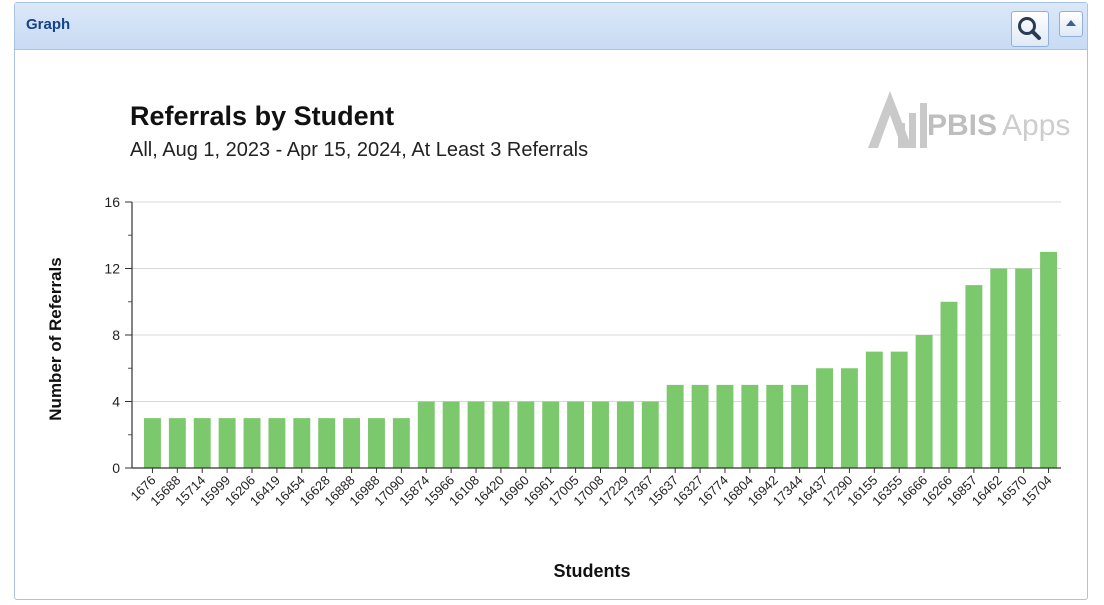 This screenshot has height=605, width=1104. I want to click on chart-title: Referrals by Student, so click(262, 116).